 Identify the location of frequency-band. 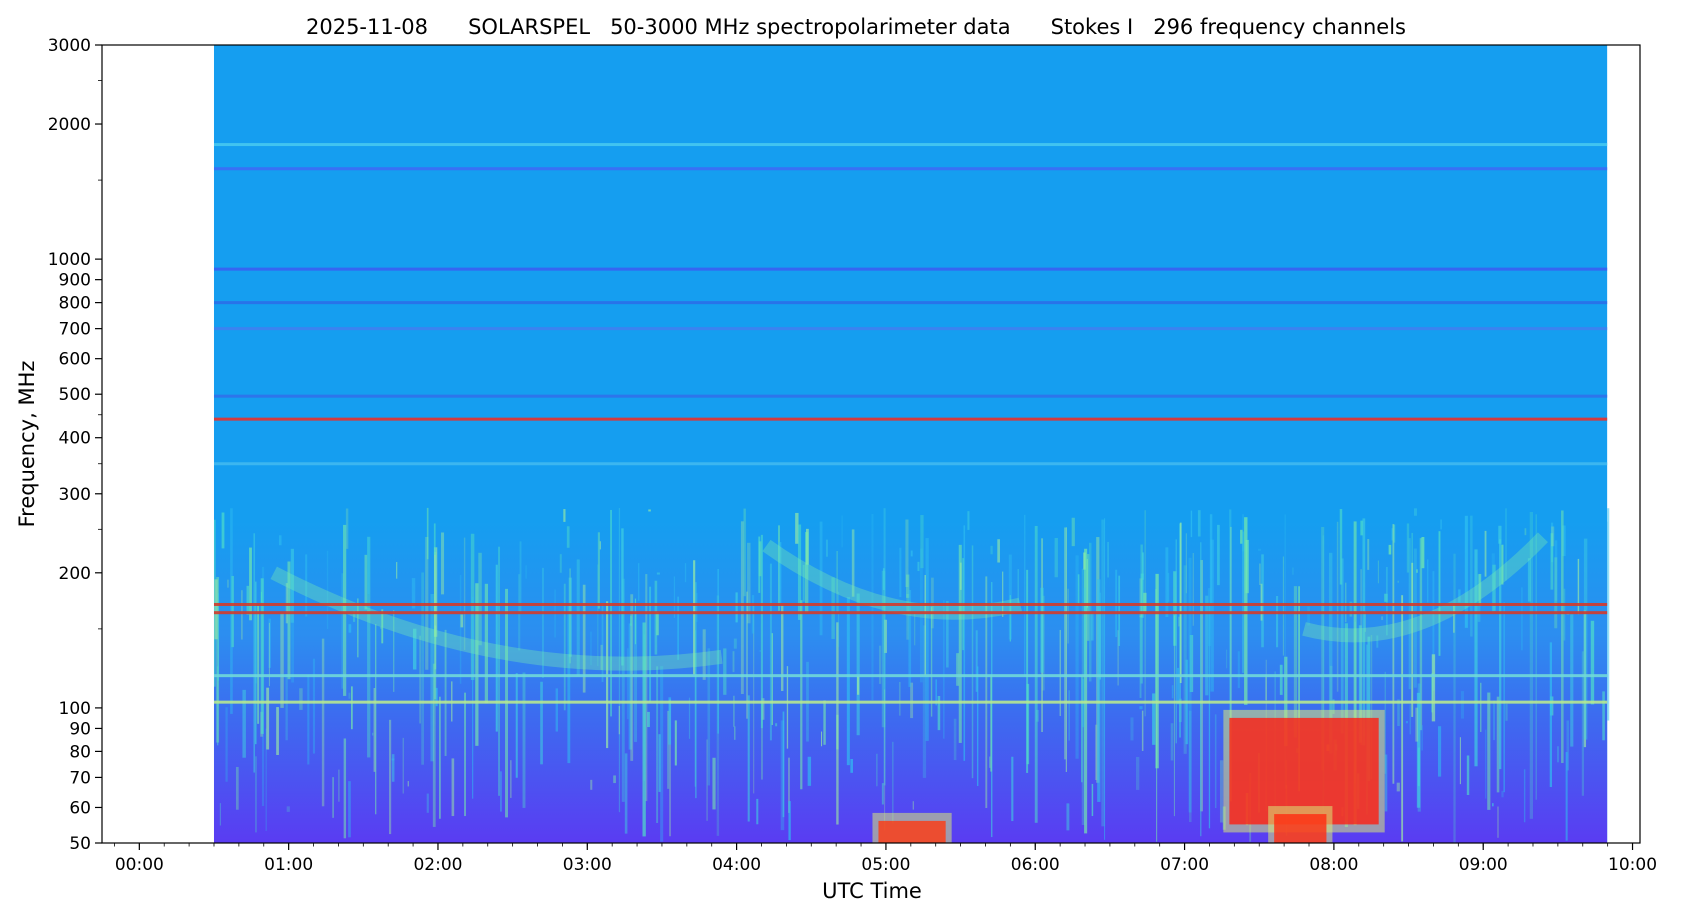
(910, 419).